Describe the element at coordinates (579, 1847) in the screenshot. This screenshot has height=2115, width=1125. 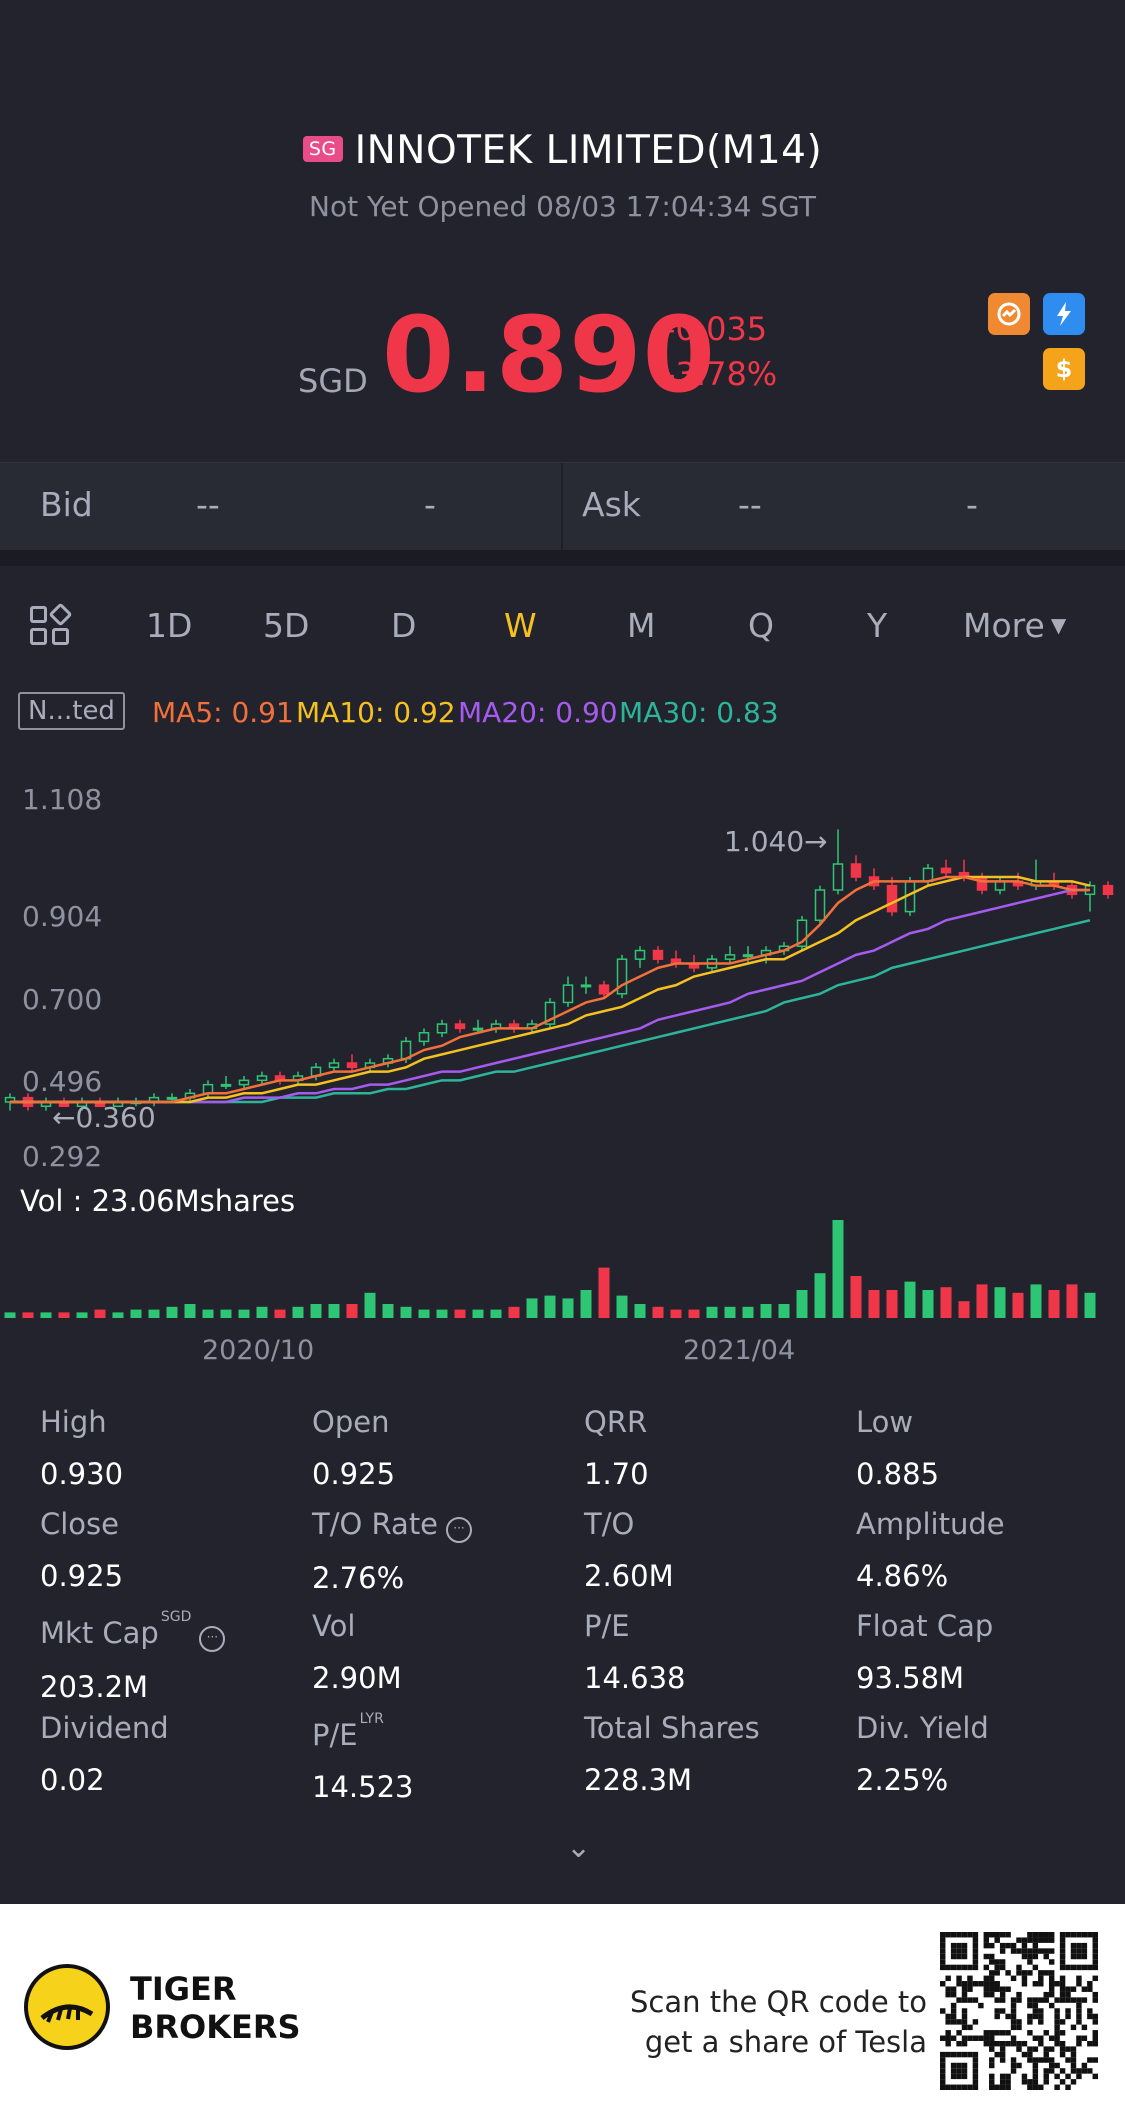
I see `chevron-down-icon: ⌄` at that location.